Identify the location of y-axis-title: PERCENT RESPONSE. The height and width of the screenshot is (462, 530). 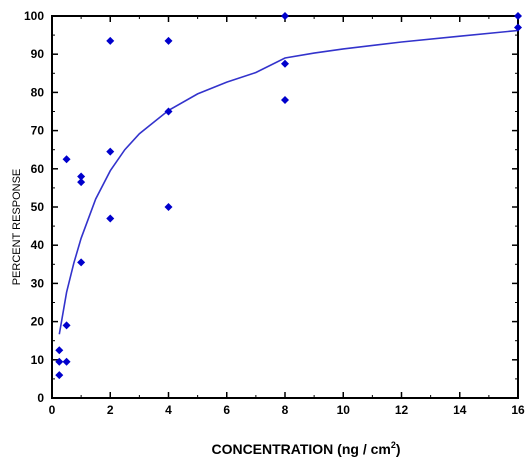
(17, 227).